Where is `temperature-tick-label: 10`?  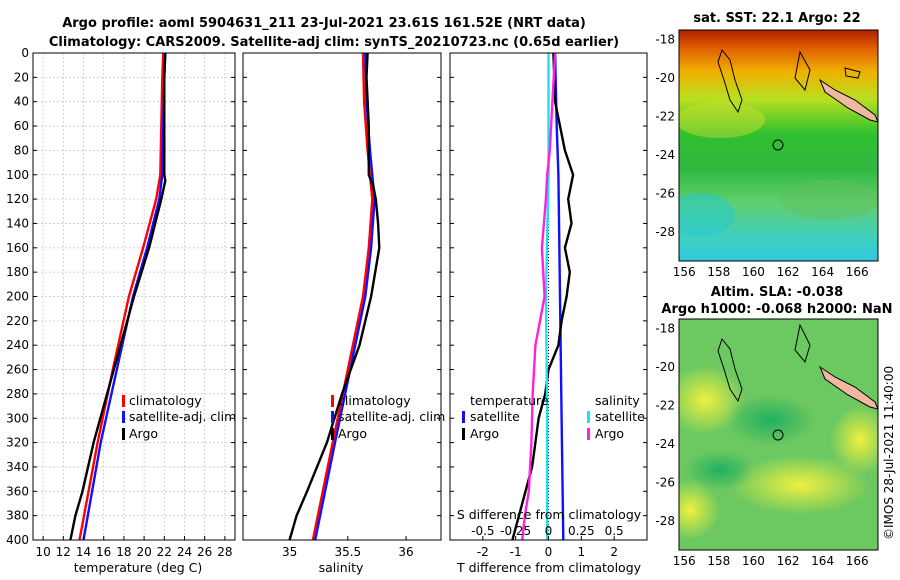
temperature-tick-label: 10 is located at coordinates (42, 552).